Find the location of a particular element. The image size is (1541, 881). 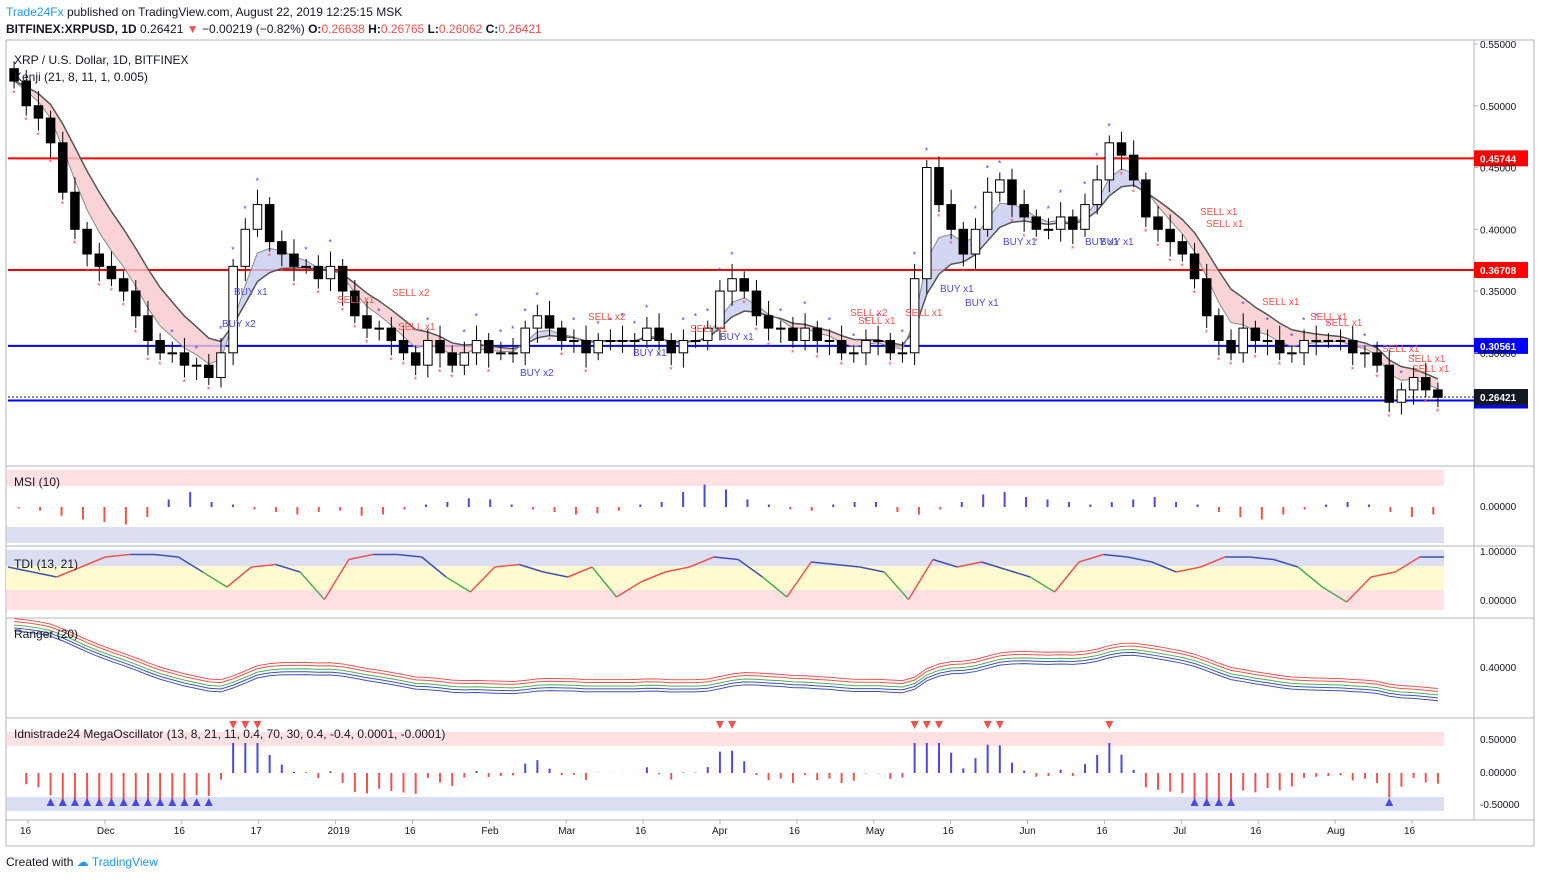

publisher-name: Trade24Fx is located at coordinates (35, 12).